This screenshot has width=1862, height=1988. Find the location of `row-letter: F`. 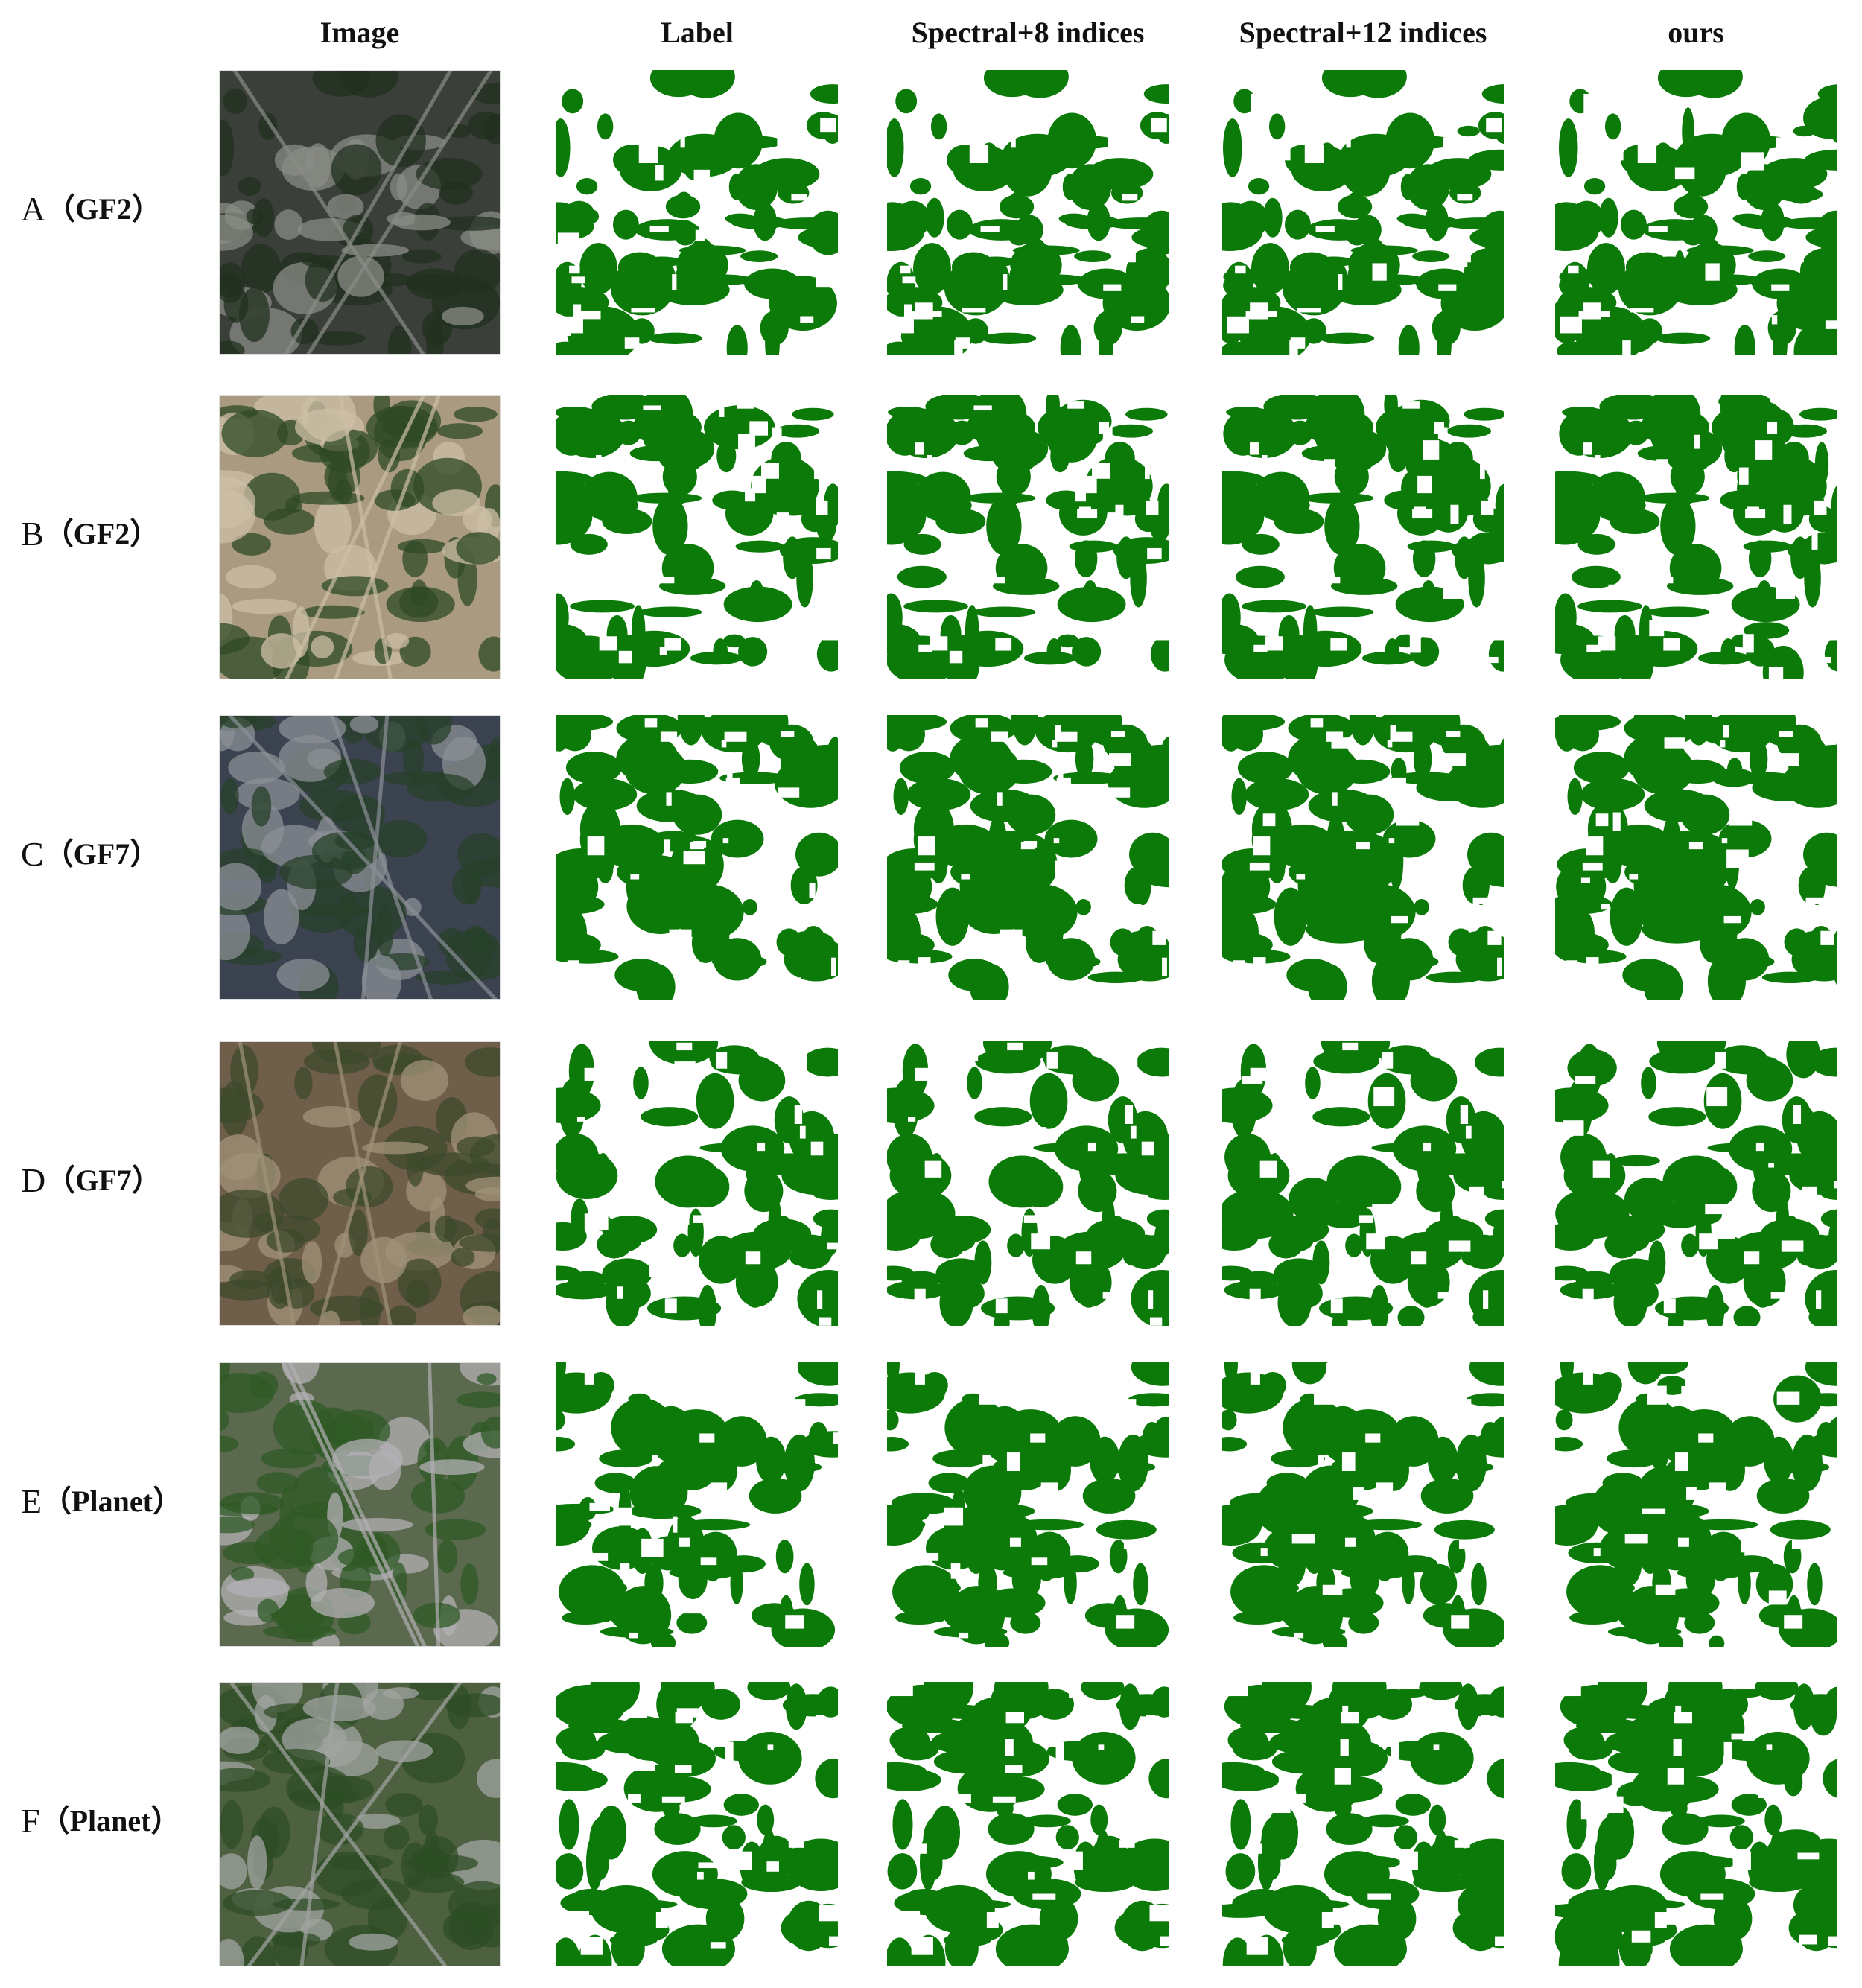

row-letter: F is located at coordinates (31, 1821).